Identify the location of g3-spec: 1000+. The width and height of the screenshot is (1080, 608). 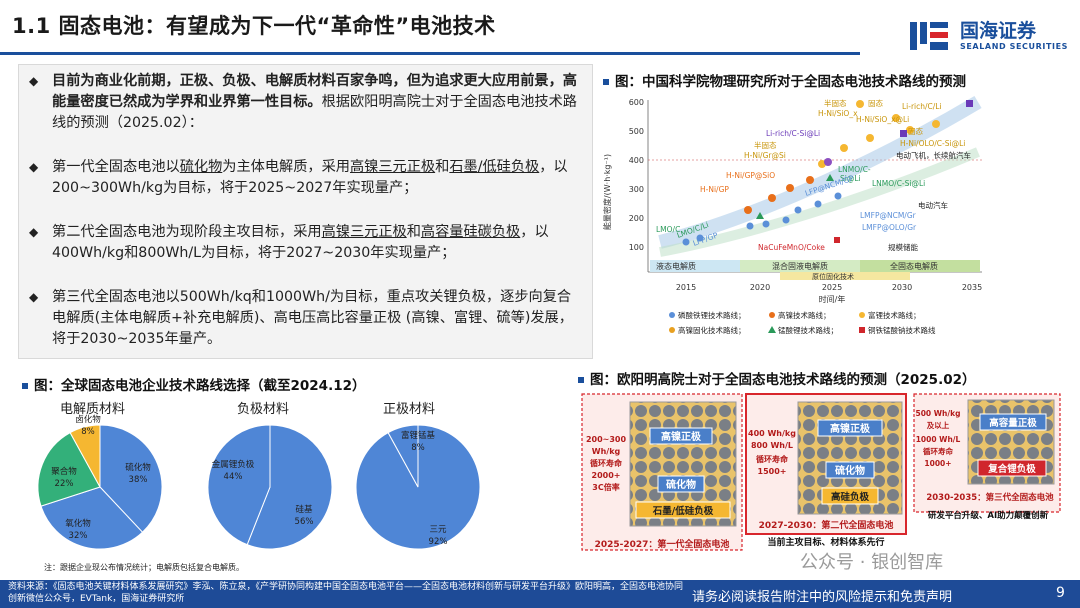
(937, 463).